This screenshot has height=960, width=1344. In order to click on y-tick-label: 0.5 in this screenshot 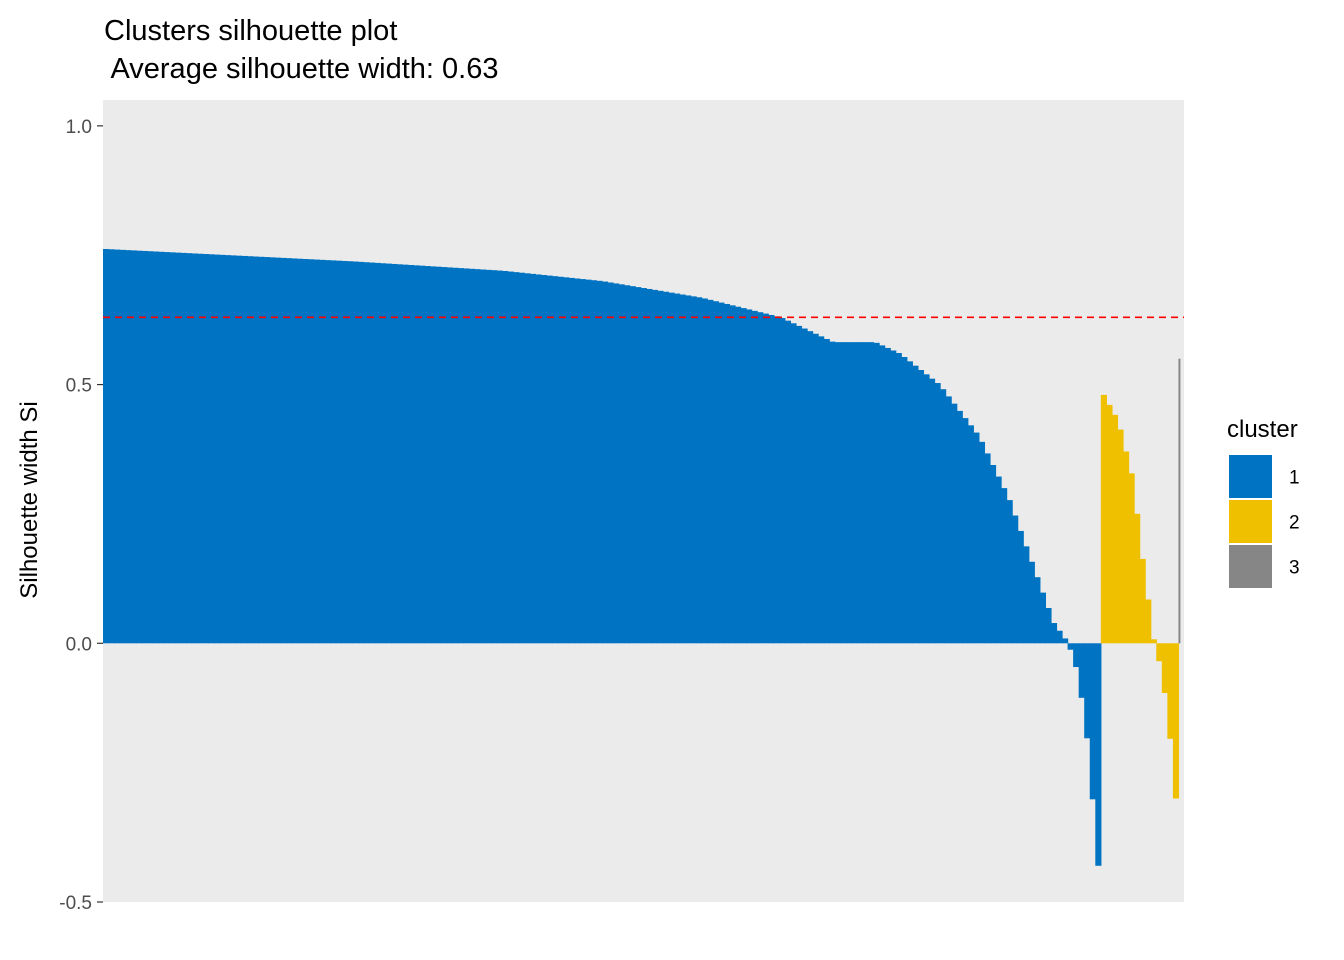, I will do `click(79, 386)`.